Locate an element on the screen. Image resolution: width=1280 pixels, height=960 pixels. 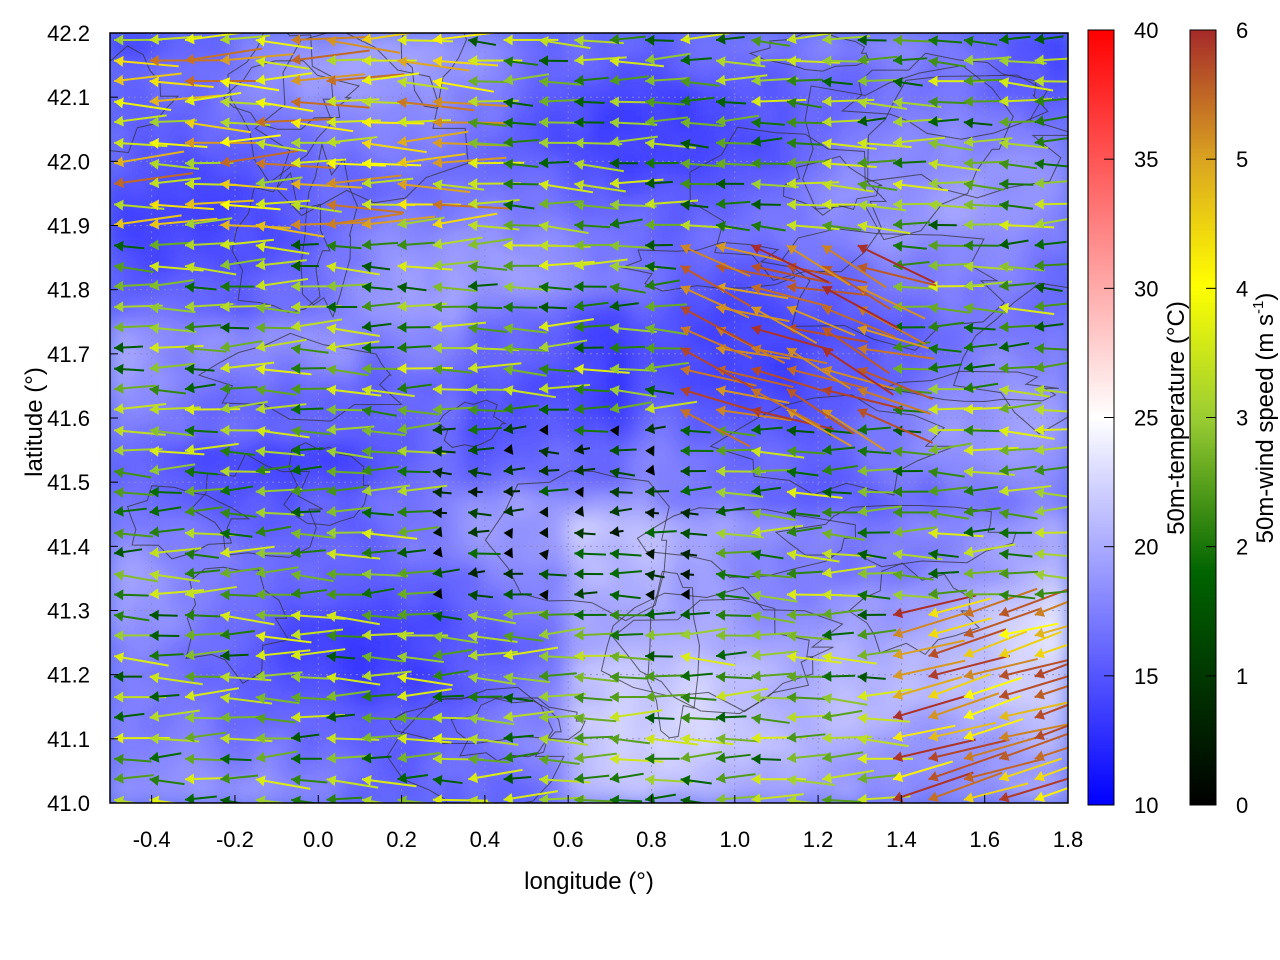
temperature-colorbar-label: 50m-temperature (°C) is located at coordinates (1176, 418).